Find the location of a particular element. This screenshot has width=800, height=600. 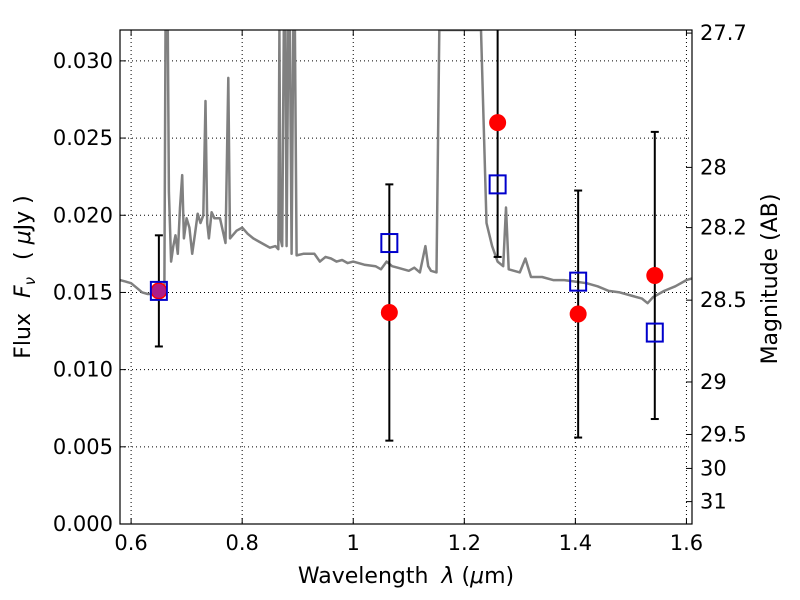

y-tick-label: 0.025 is located at coordinates (83, 138).